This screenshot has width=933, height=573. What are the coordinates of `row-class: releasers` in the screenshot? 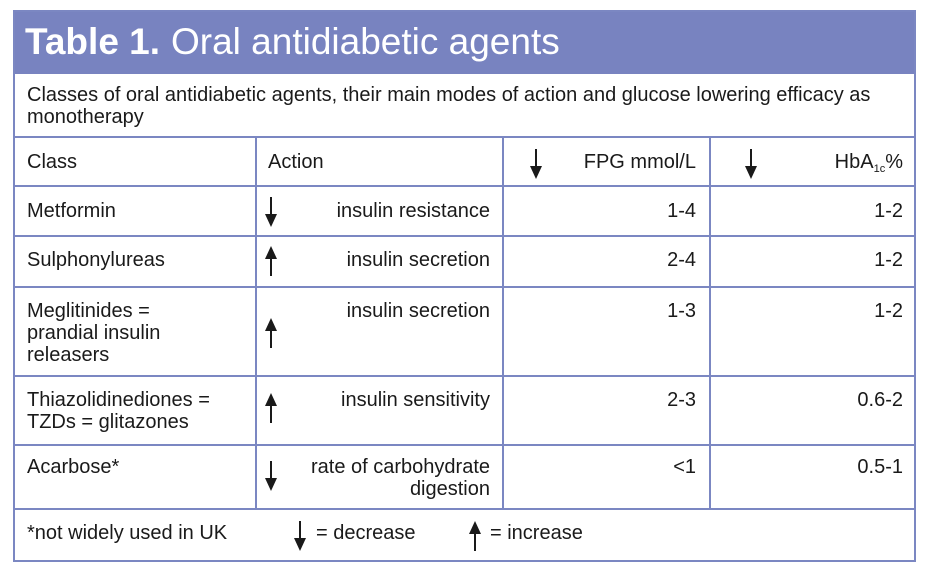 It's located at (68, 355).